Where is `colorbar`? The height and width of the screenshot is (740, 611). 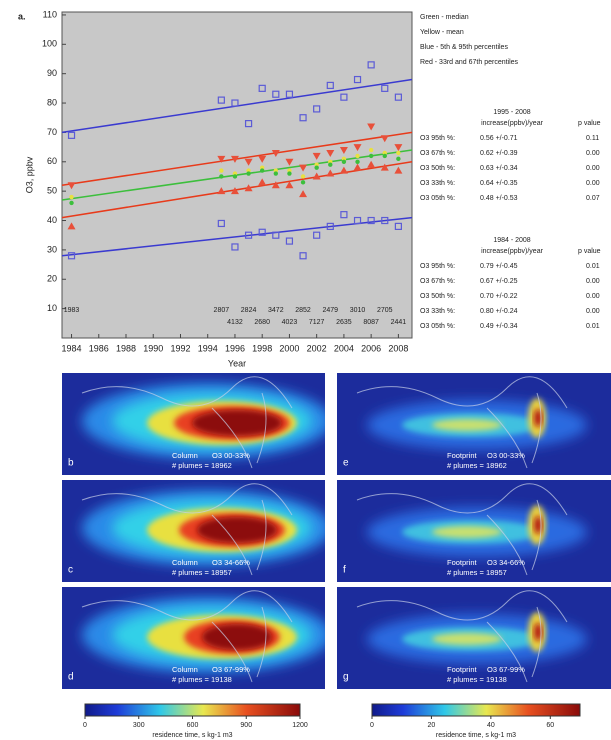 colorbar is located at coordinates (476, 710).